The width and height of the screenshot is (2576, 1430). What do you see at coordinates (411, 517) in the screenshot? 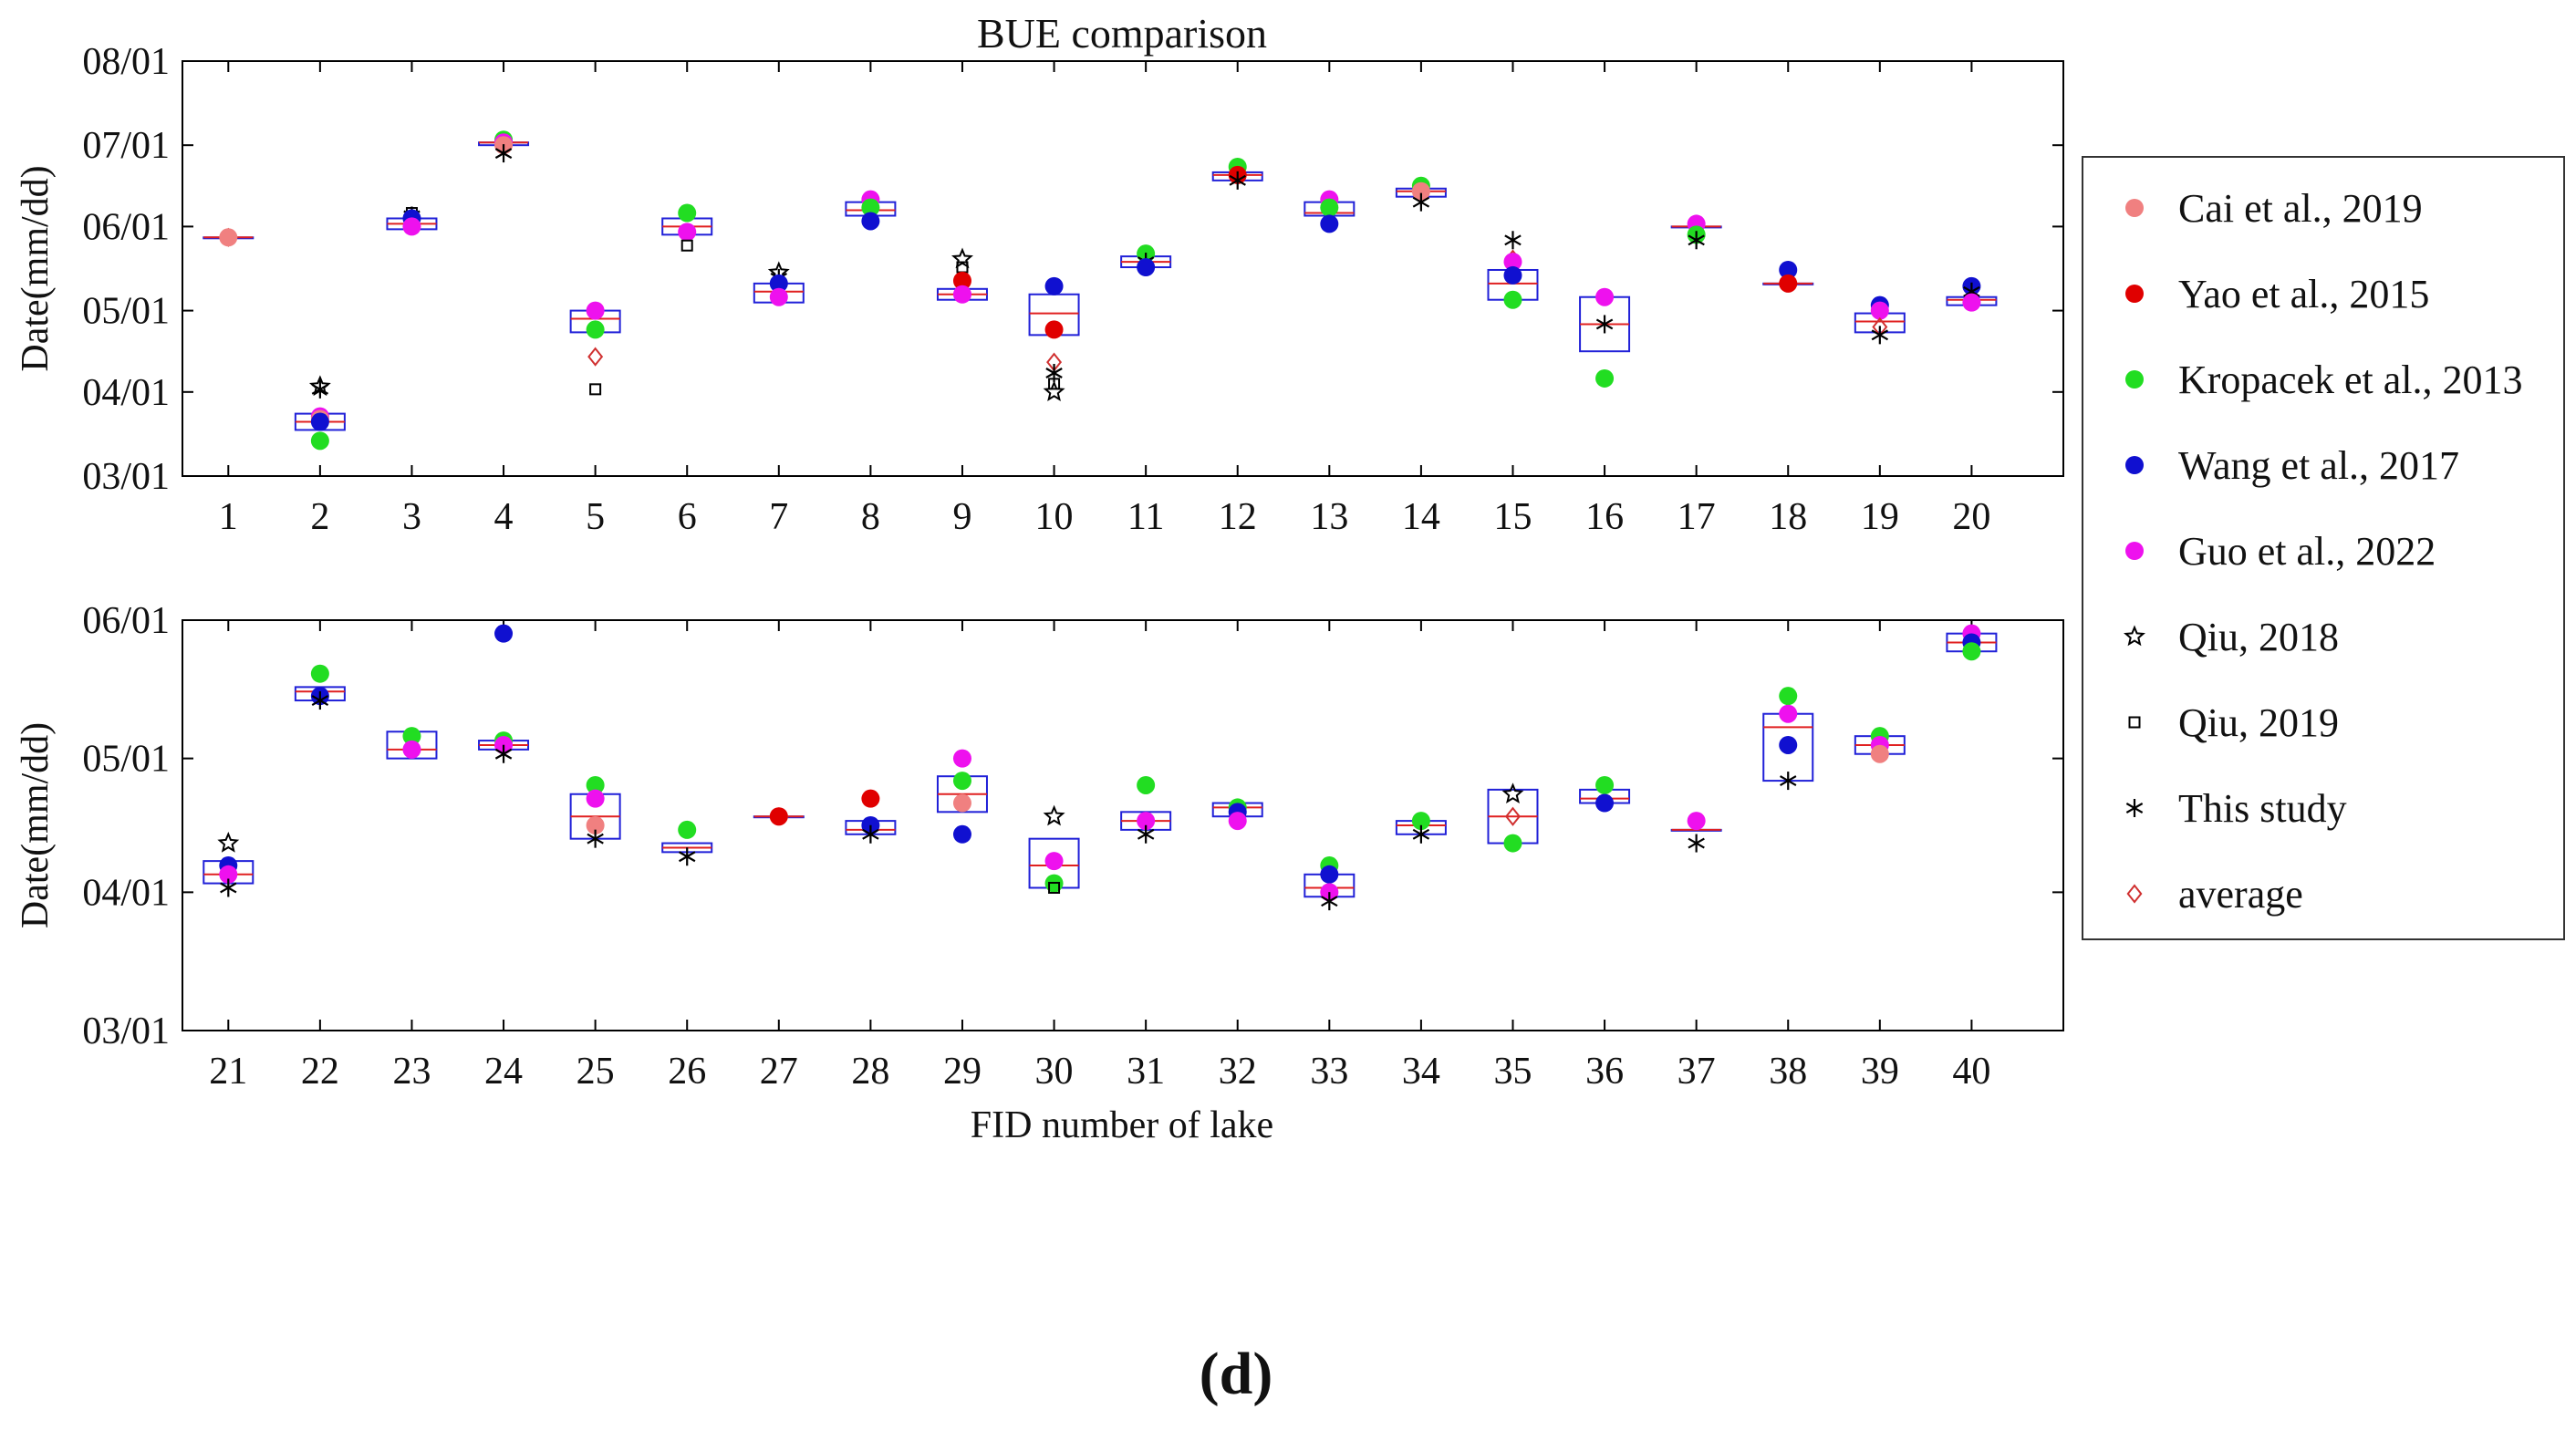
I see `x-tick-label: 3` at bounding box center [411, 517].